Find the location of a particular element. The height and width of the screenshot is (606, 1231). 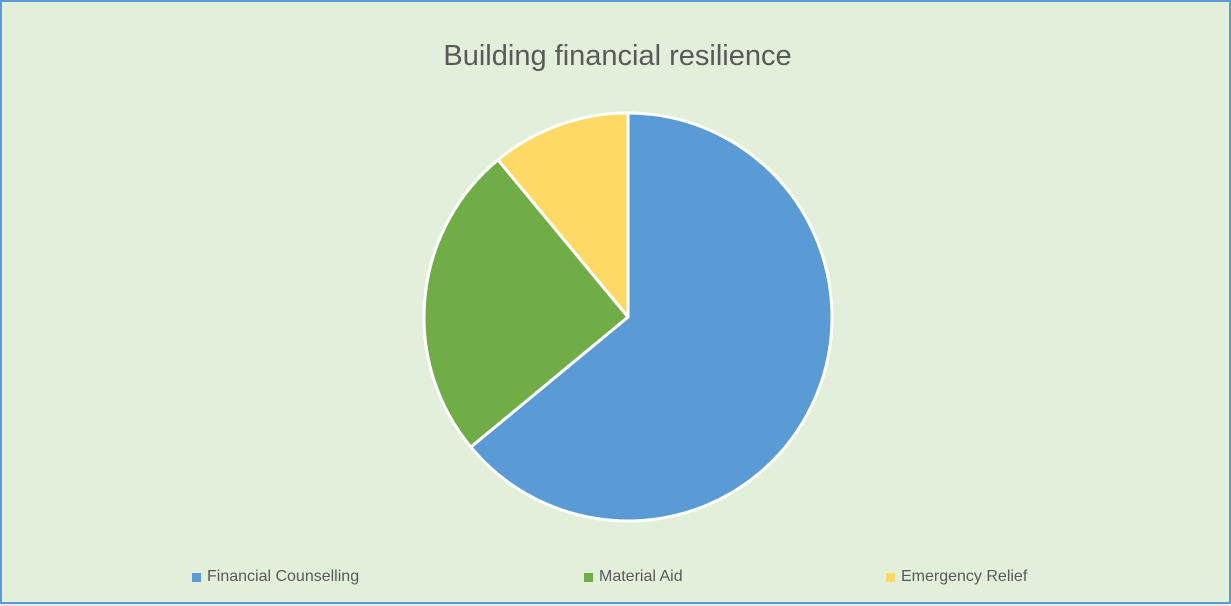

pie-slice-emergency-relief is located at coordinates (563, 215).